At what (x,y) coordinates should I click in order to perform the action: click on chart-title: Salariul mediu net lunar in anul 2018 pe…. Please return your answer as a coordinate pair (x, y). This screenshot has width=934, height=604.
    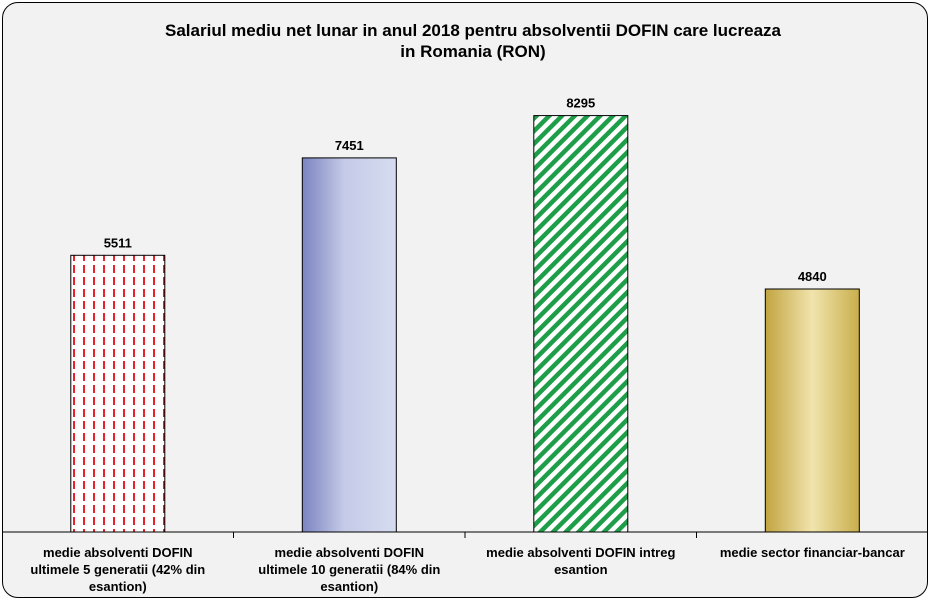
    Looking at the image, I should click on (473, 41).